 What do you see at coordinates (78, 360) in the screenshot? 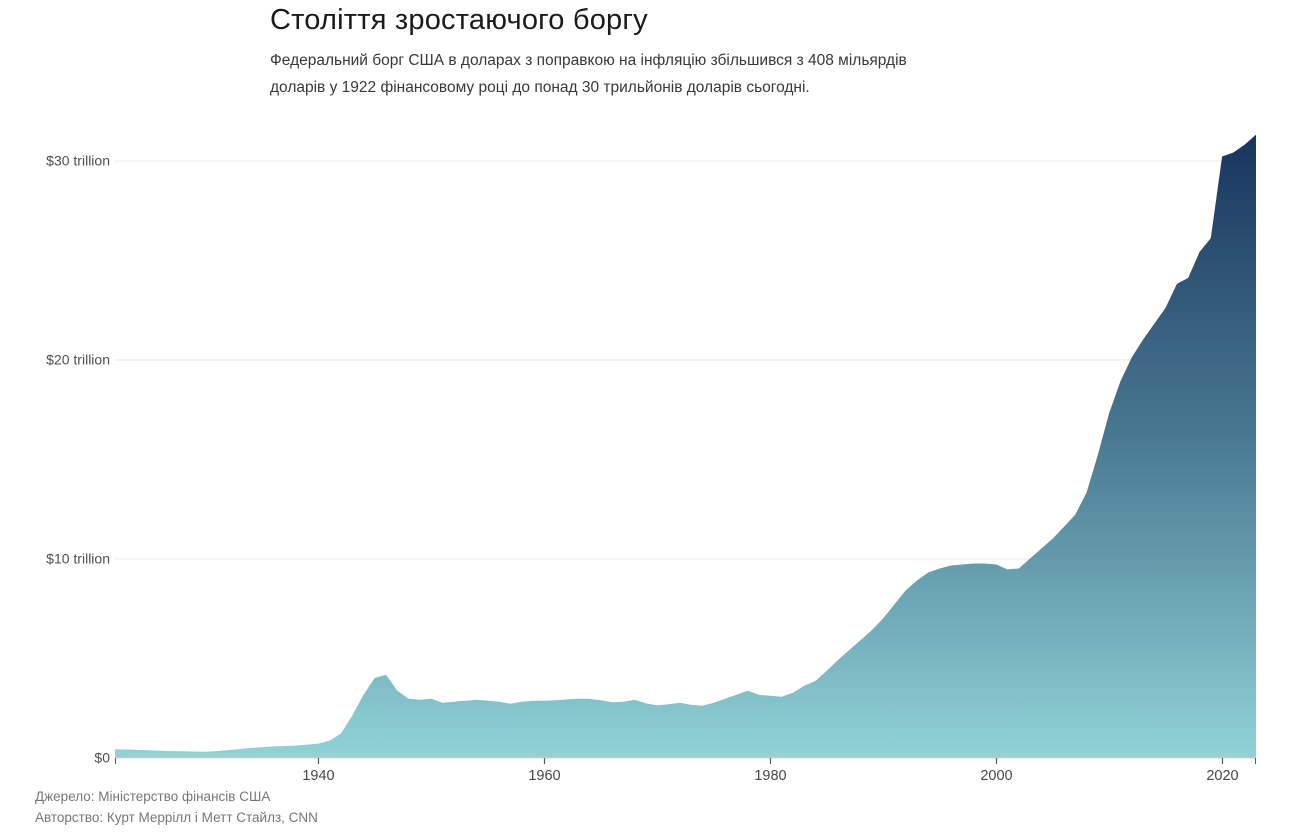
I see `y-axis-label-20: $20 trillion` at bounding box center [78, 360].